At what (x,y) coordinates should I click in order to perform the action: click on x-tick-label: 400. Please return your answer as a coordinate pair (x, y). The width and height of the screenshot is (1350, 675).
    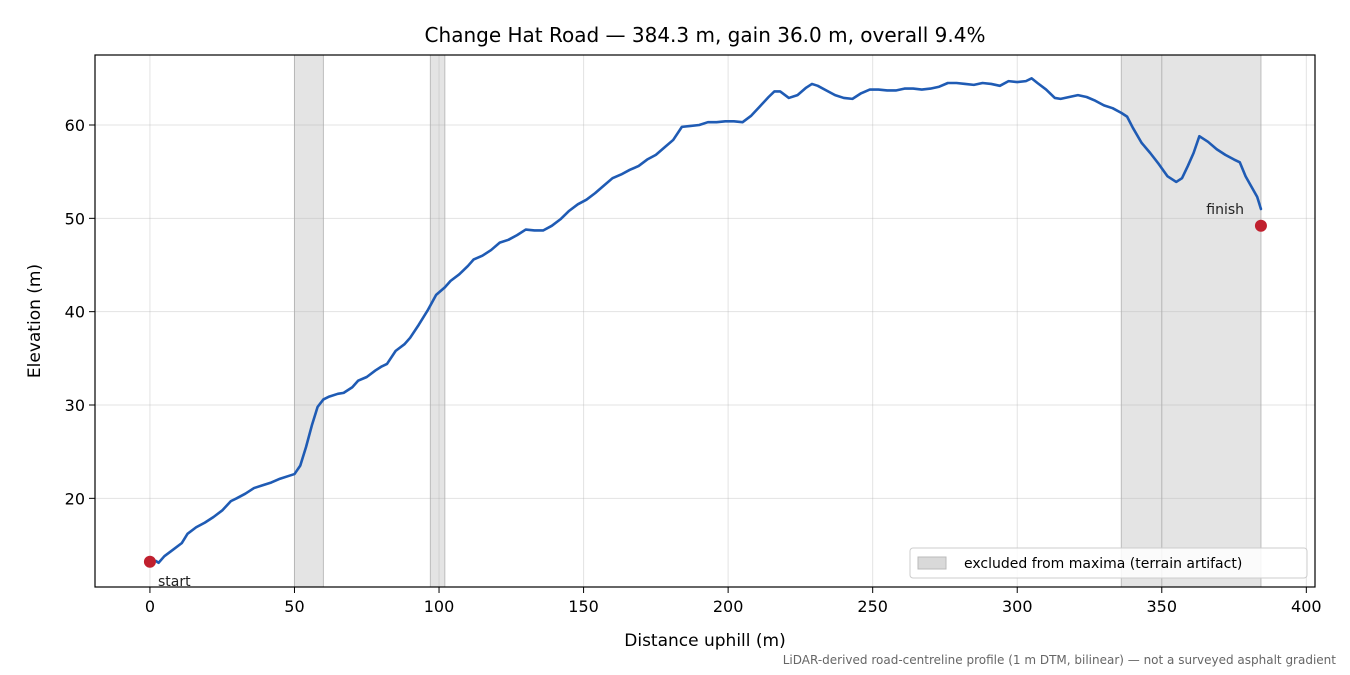
    Looking at the image, I should click on (1306, 606).